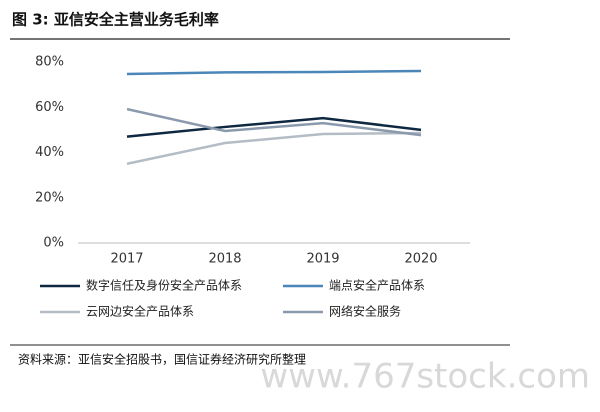 The height and width of the screenshot is (412, 600). What do you see at coordinates (49, 62) in the screenshot?
I see `y-tick-label: 80%` at bounding box center [49, 62].